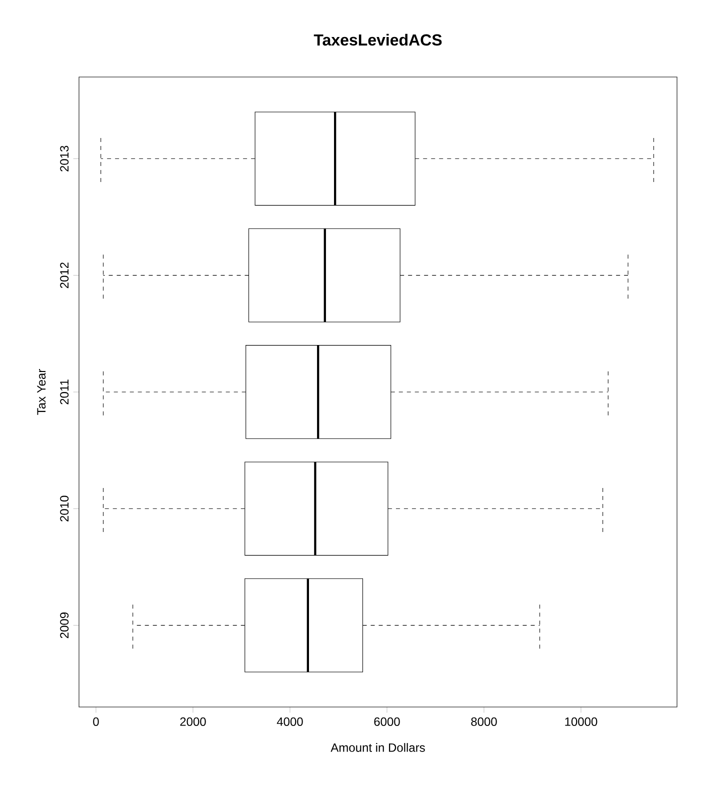 This screenshot has width=717, height=805. Describe the element at coordinates (64, 159) in the screenshot. I see `y-tick-label: 2013` at that location.